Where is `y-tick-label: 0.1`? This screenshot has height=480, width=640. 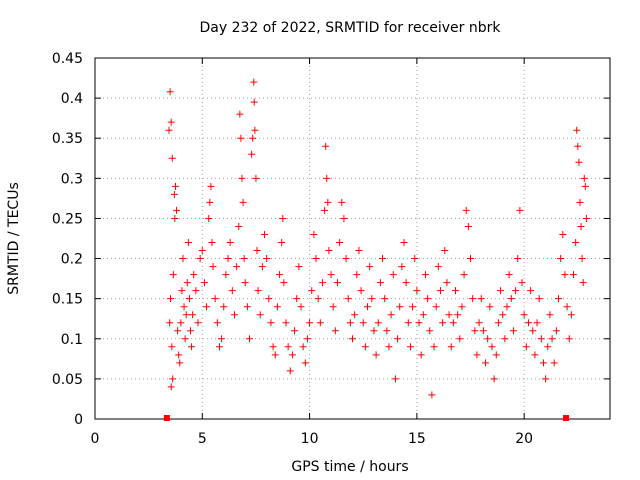 y-tick-label: 0.1 is located at coordinates (72, 340).